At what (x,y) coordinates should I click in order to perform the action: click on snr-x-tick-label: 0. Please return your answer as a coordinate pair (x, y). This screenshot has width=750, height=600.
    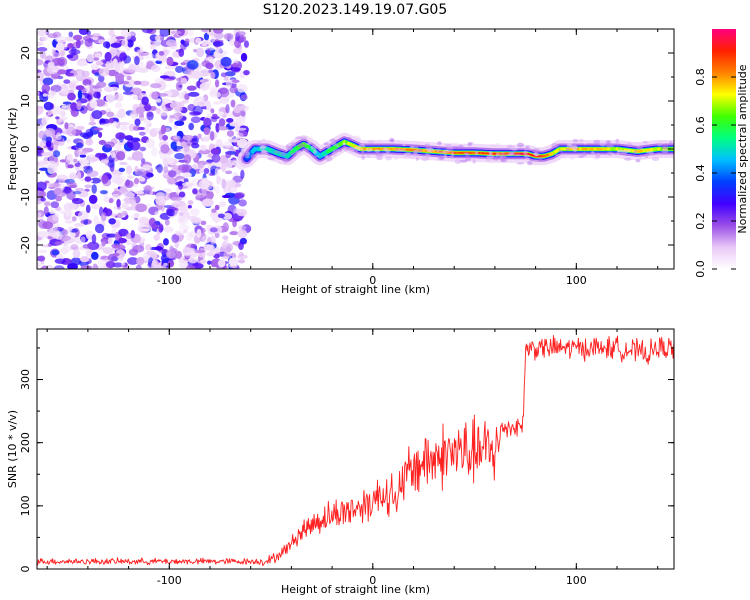
    Looking at the image, I should click on (372, 580).